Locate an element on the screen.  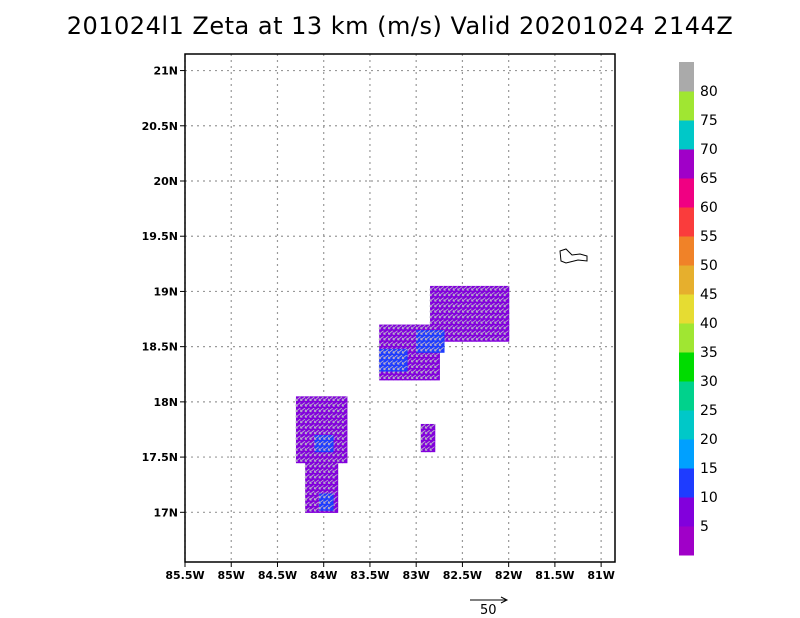
y-axis: 17N 17.5N 18N 18.5N 19N 19.5N 20N 20.5N 21N is located at coordinates (163, 292).